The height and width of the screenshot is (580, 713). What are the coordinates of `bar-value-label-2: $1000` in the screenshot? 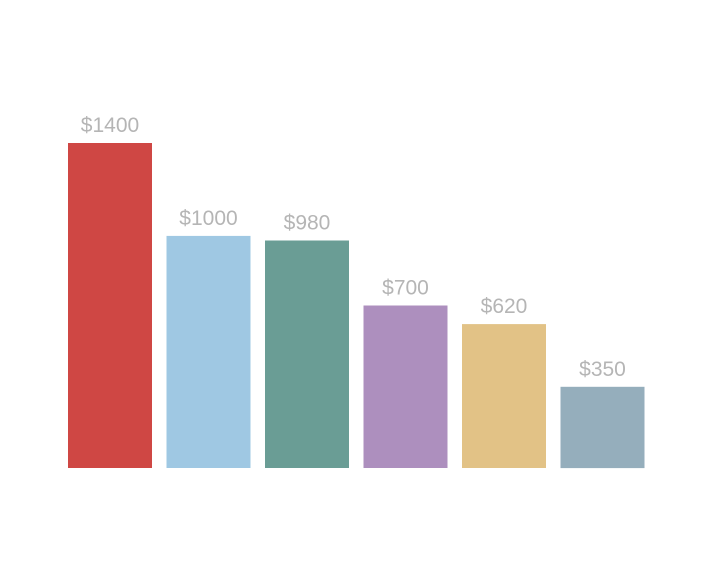 It's located at (208, 218).